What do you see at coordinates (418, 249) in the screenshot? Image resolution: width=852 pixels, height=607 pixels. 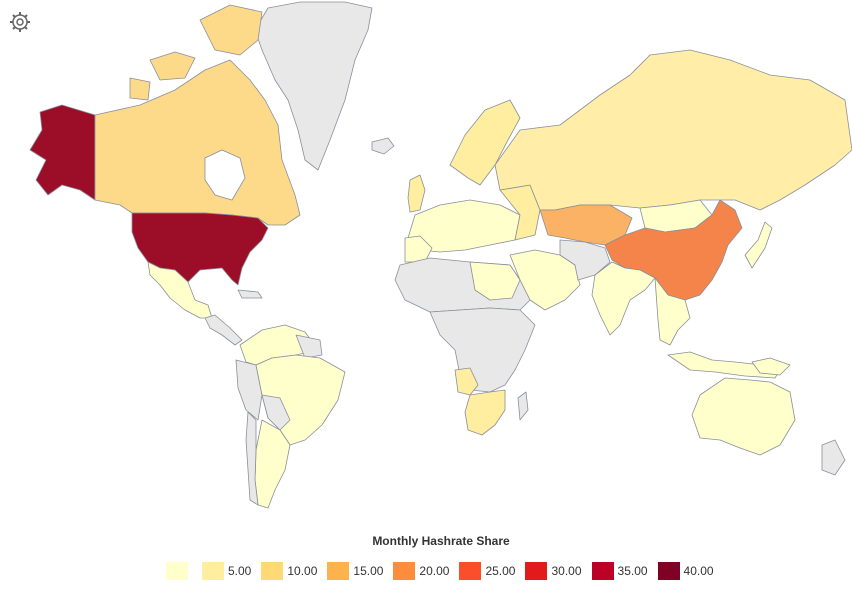 I see `country-iberia` at bounding box center [418, 249].